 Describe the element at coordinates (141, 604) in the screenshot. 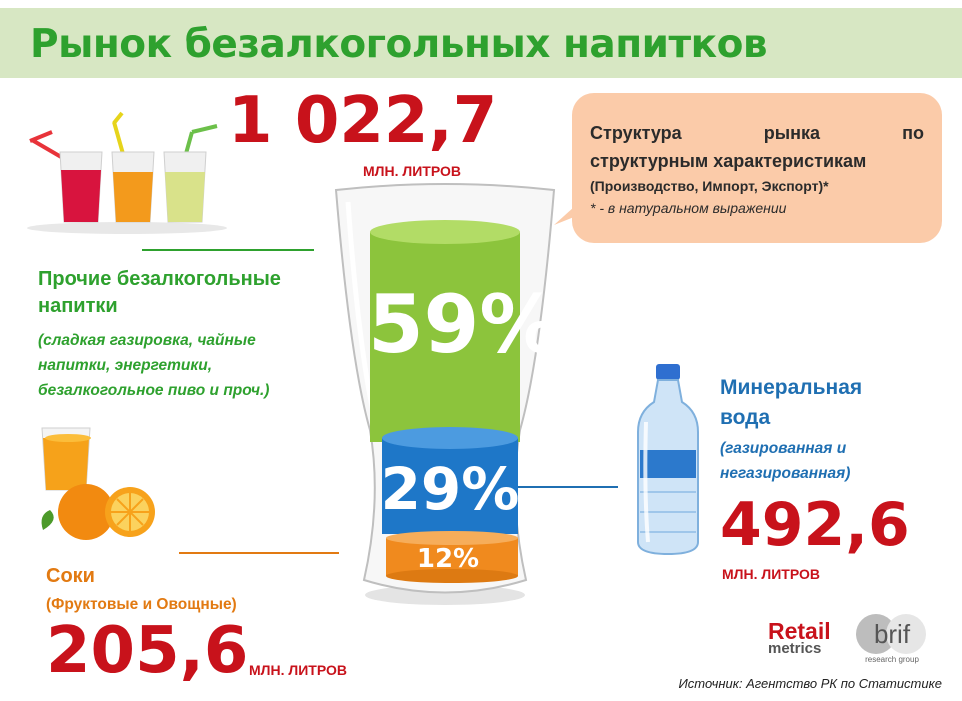

I see `juices-subheading: (Фруктовые и Овощные)` at that location.